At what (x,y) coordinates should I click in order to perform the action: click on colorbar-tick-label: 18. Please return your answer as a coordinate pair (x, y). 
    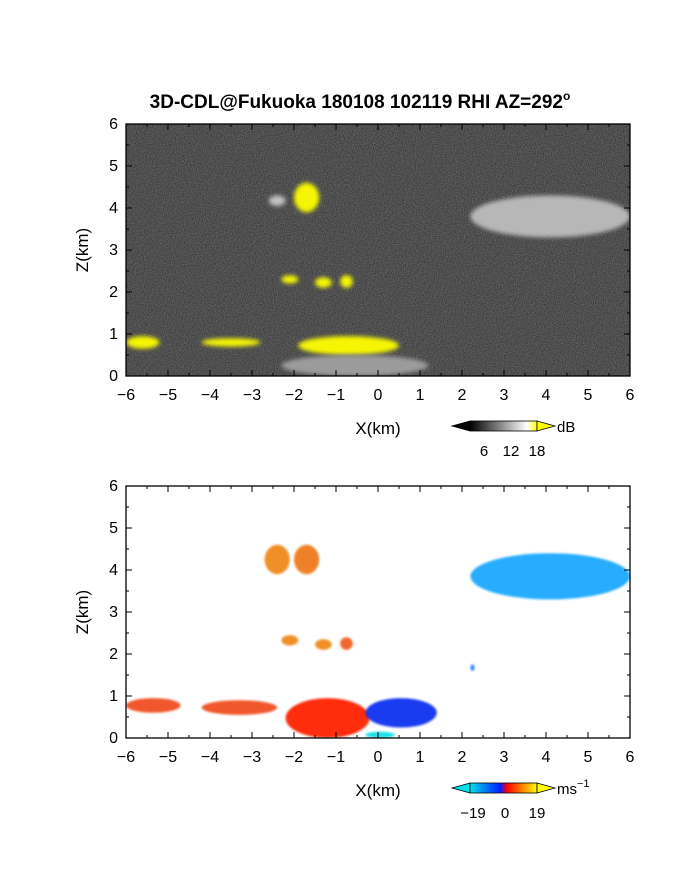
    Looking at the image, I should click on (537, 451).